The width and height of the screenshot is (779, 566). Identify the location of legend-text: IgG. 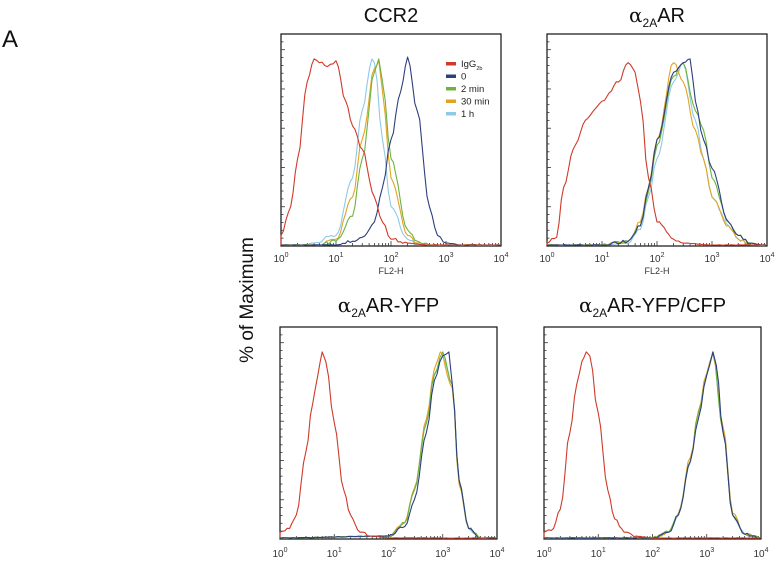
(468, 64).